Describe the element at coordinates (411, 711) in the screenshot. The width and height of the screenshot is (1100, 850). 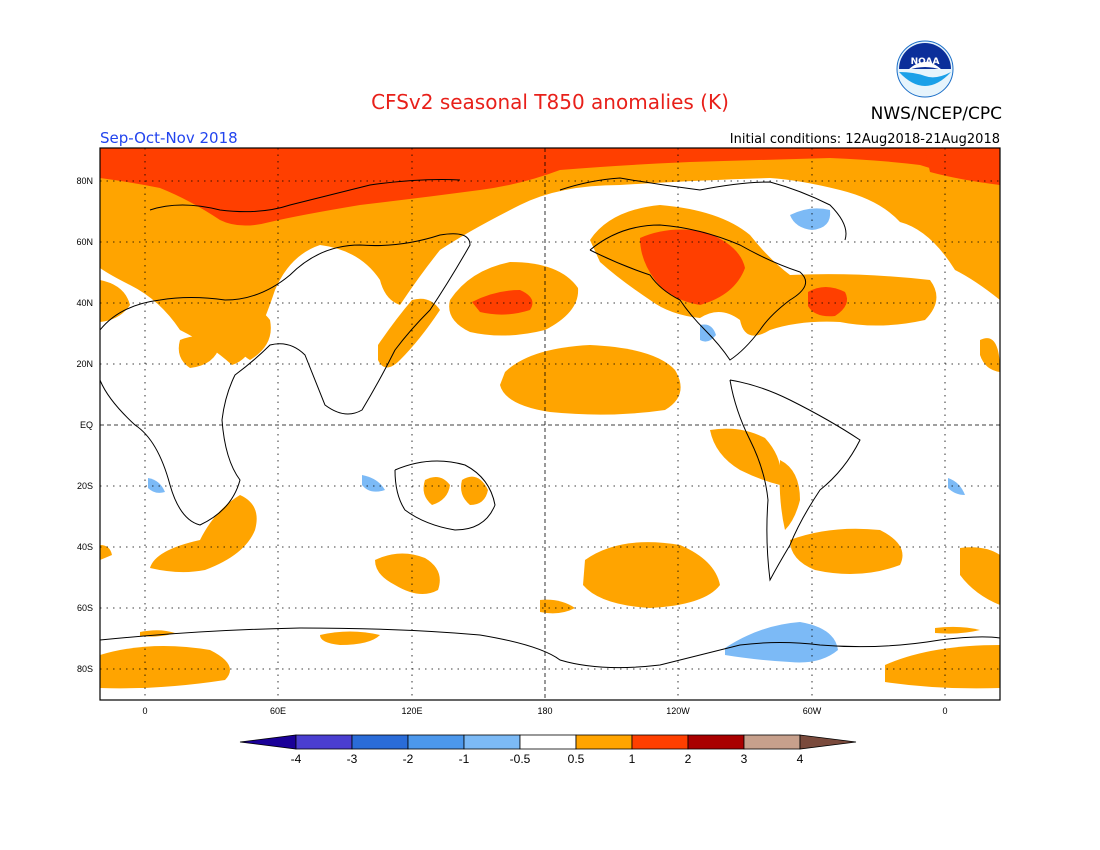
I see `lon-label: 120E` at that location.